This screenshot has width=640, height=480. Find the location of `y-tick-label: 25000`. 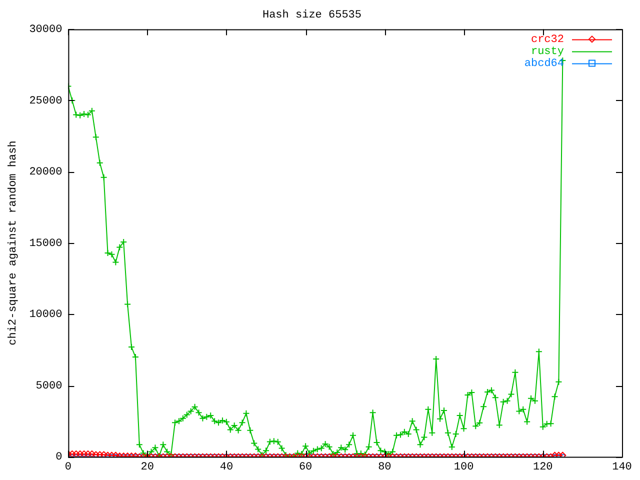

y-tick-label: 25000 is located at coordinates (45, 101).